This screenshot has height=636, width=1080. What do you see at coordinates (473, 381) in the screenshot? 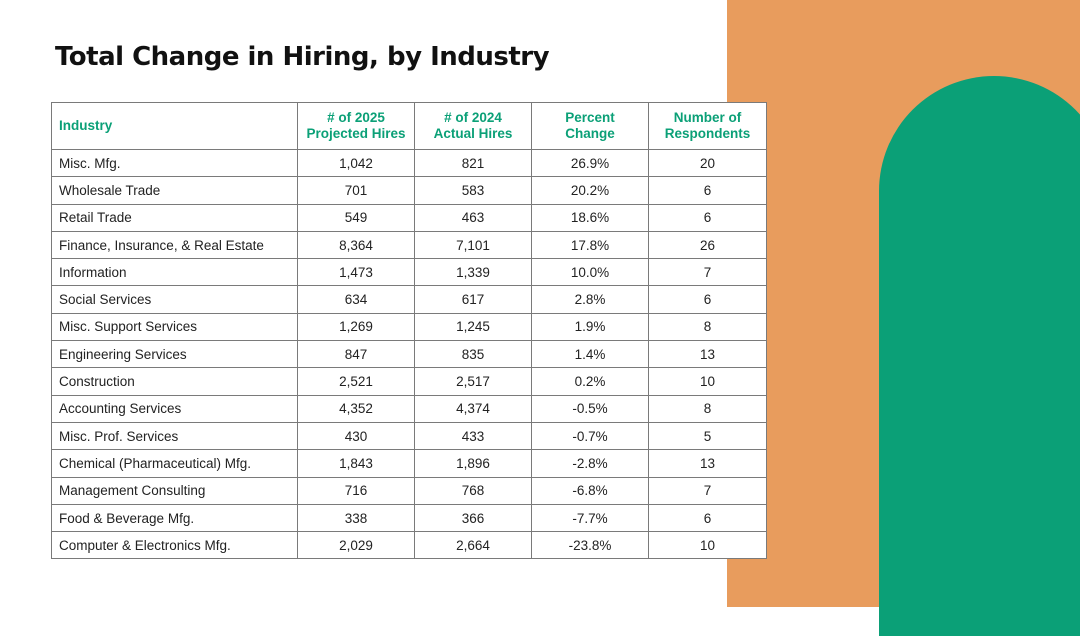
I see `cell-actual: 2,517` at bounding box center [473, 381].